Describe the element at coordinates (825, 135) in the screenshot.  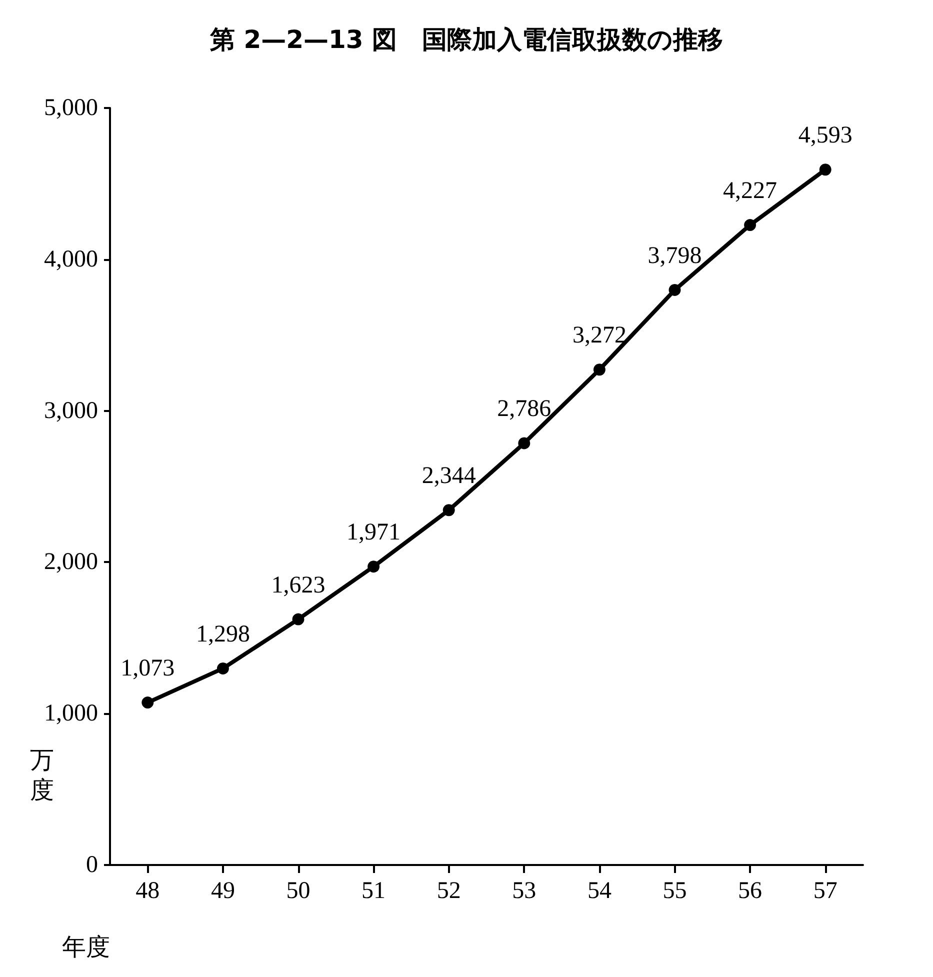
I see `data-label: 4,593` at that location.